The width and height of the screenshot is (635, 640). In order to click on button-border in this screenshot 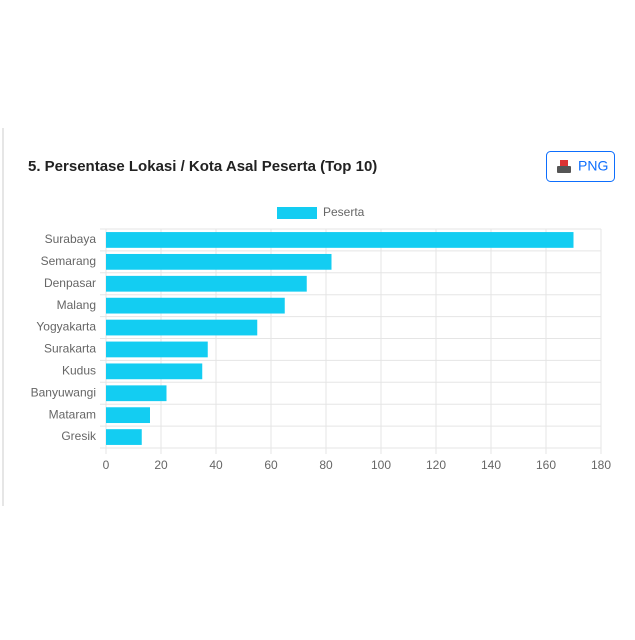, I will do `click(580, 166)`.